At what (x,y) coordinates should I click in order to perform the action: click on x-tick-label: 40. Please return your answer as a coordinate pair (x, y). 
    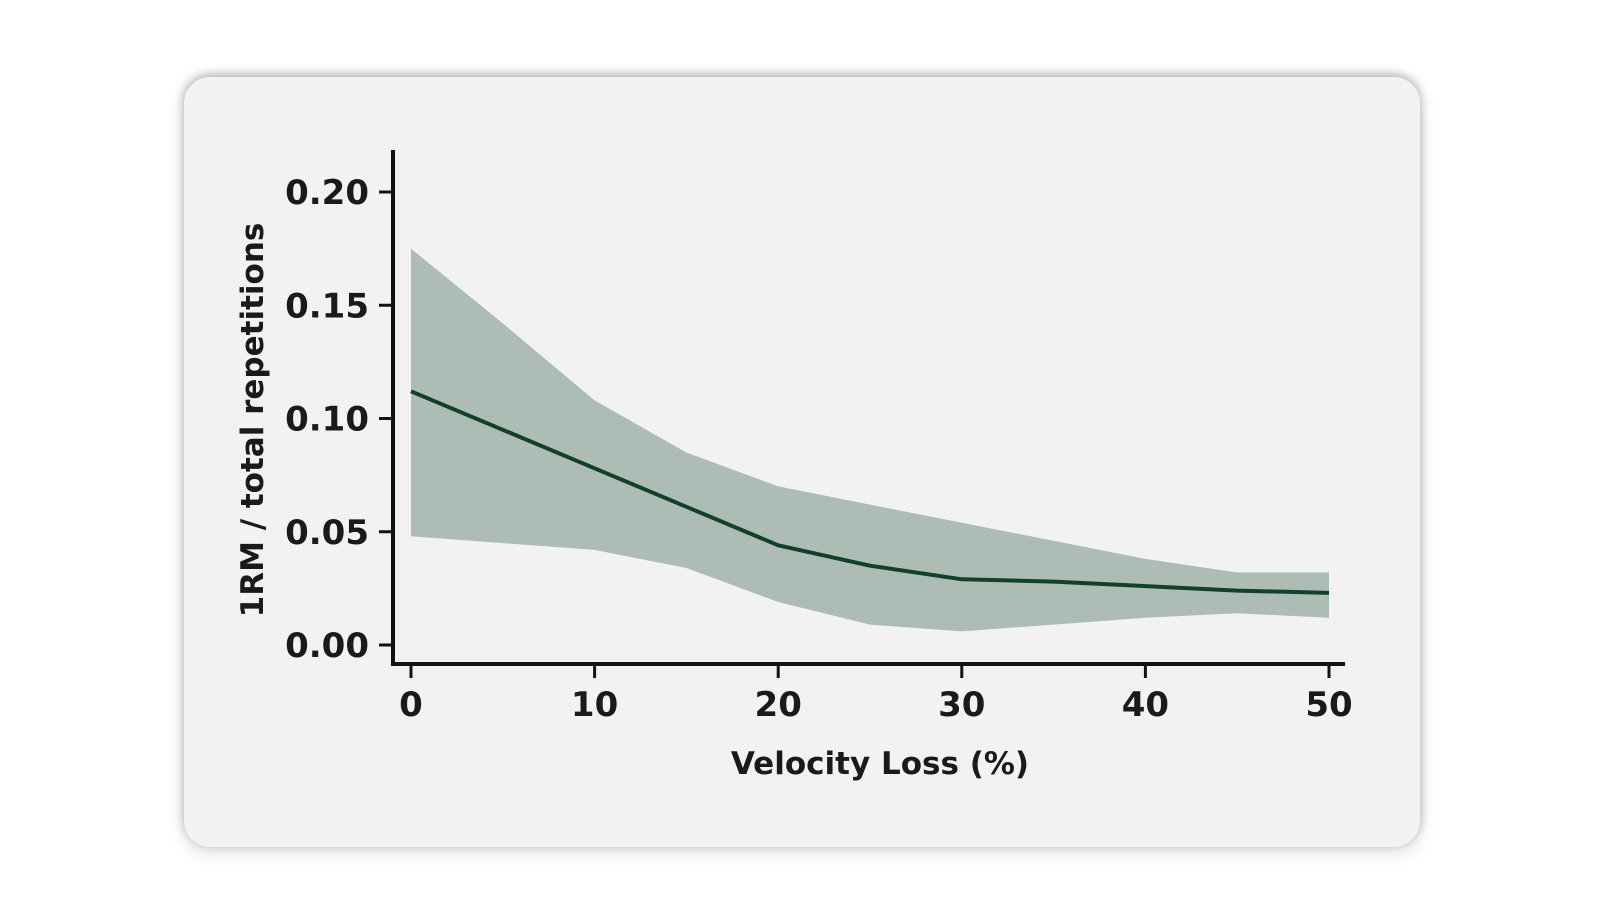
    Looking at the image, I should click on (1145, 705).